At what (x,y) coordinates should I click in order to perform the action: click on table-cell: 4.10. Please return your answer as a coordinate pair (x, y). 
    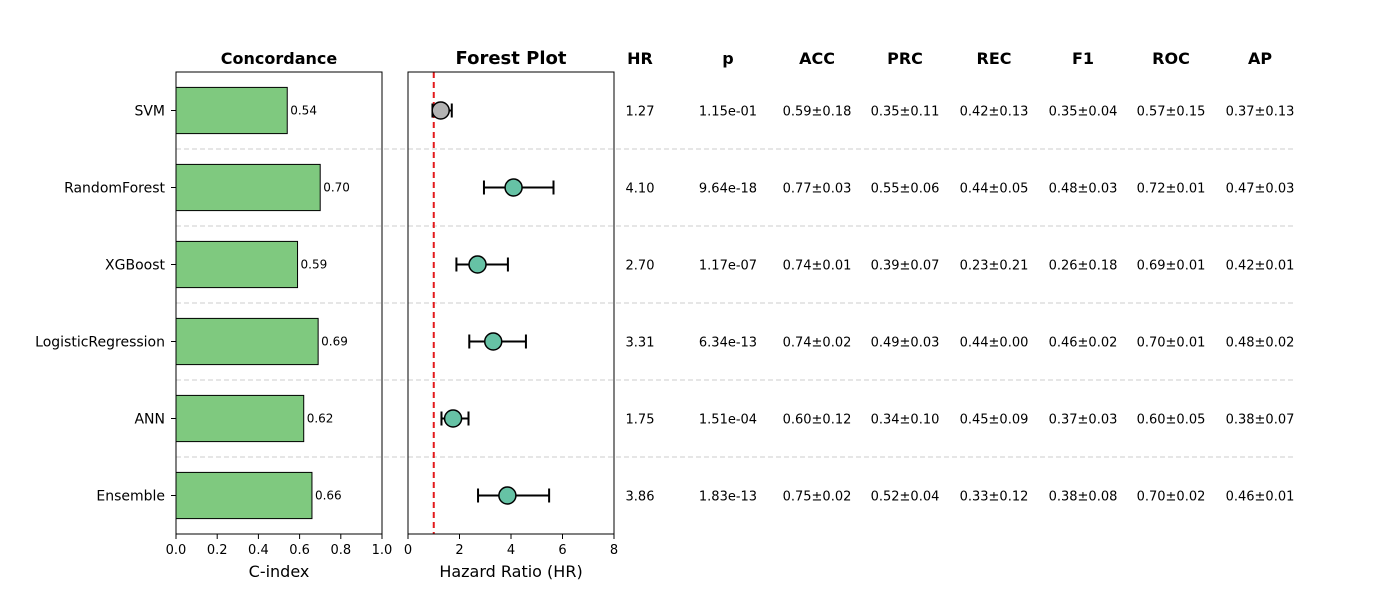
    Looking at the image, I should click on (640, 189).